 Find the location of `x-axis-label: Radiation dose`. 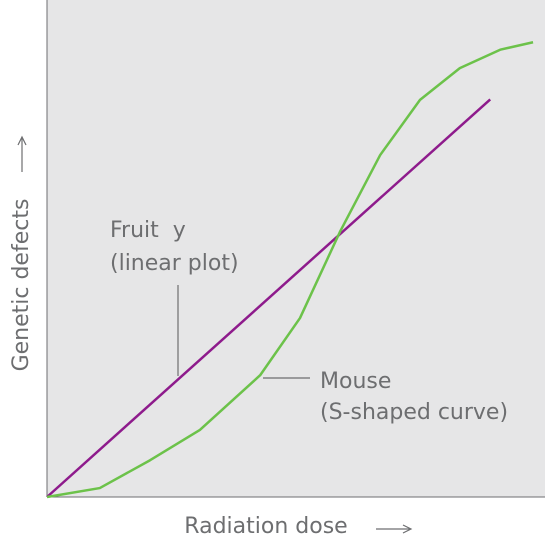

x-axis-label: Radiation dose is located at coordinates (265, 526).